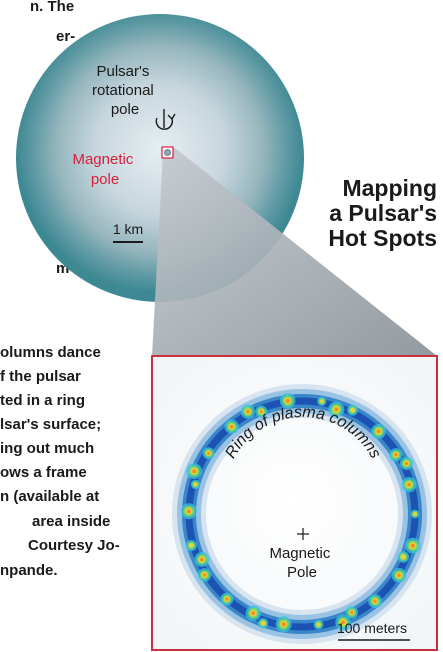 This screenshot has height=652, width=443. I want to click on caption-top-line-1: n. The, so click(52, 7).